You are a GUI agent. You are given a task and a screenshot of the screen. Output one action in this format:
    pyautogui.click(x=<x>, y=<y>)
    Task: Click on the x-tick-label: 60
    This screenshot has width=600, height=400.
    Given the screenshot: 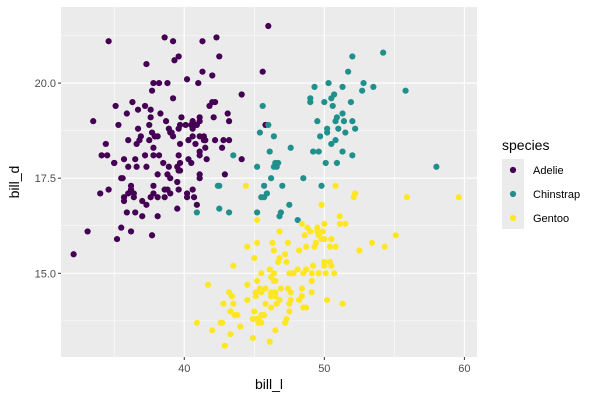 What is the action you would take?
    pyautogui.click(x=464, y=369)
    